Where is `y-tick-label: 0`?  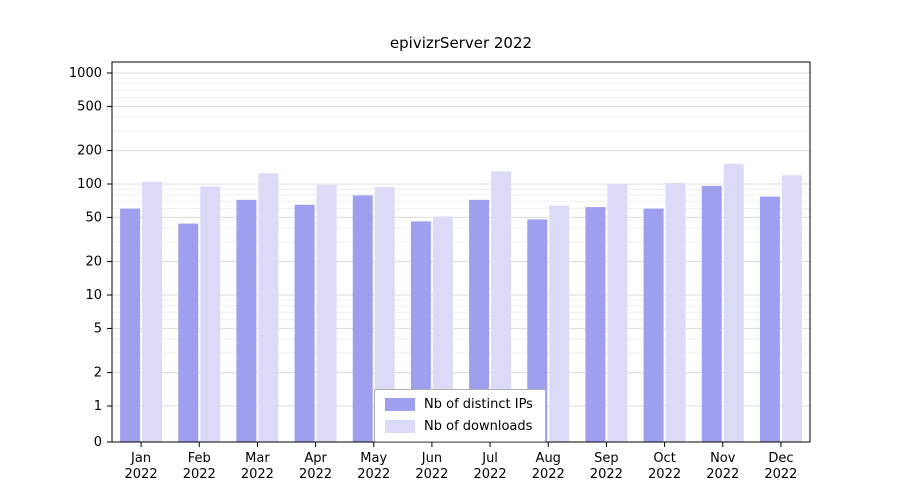 y-tick-label: 0 is located at coordinates (98, 442).